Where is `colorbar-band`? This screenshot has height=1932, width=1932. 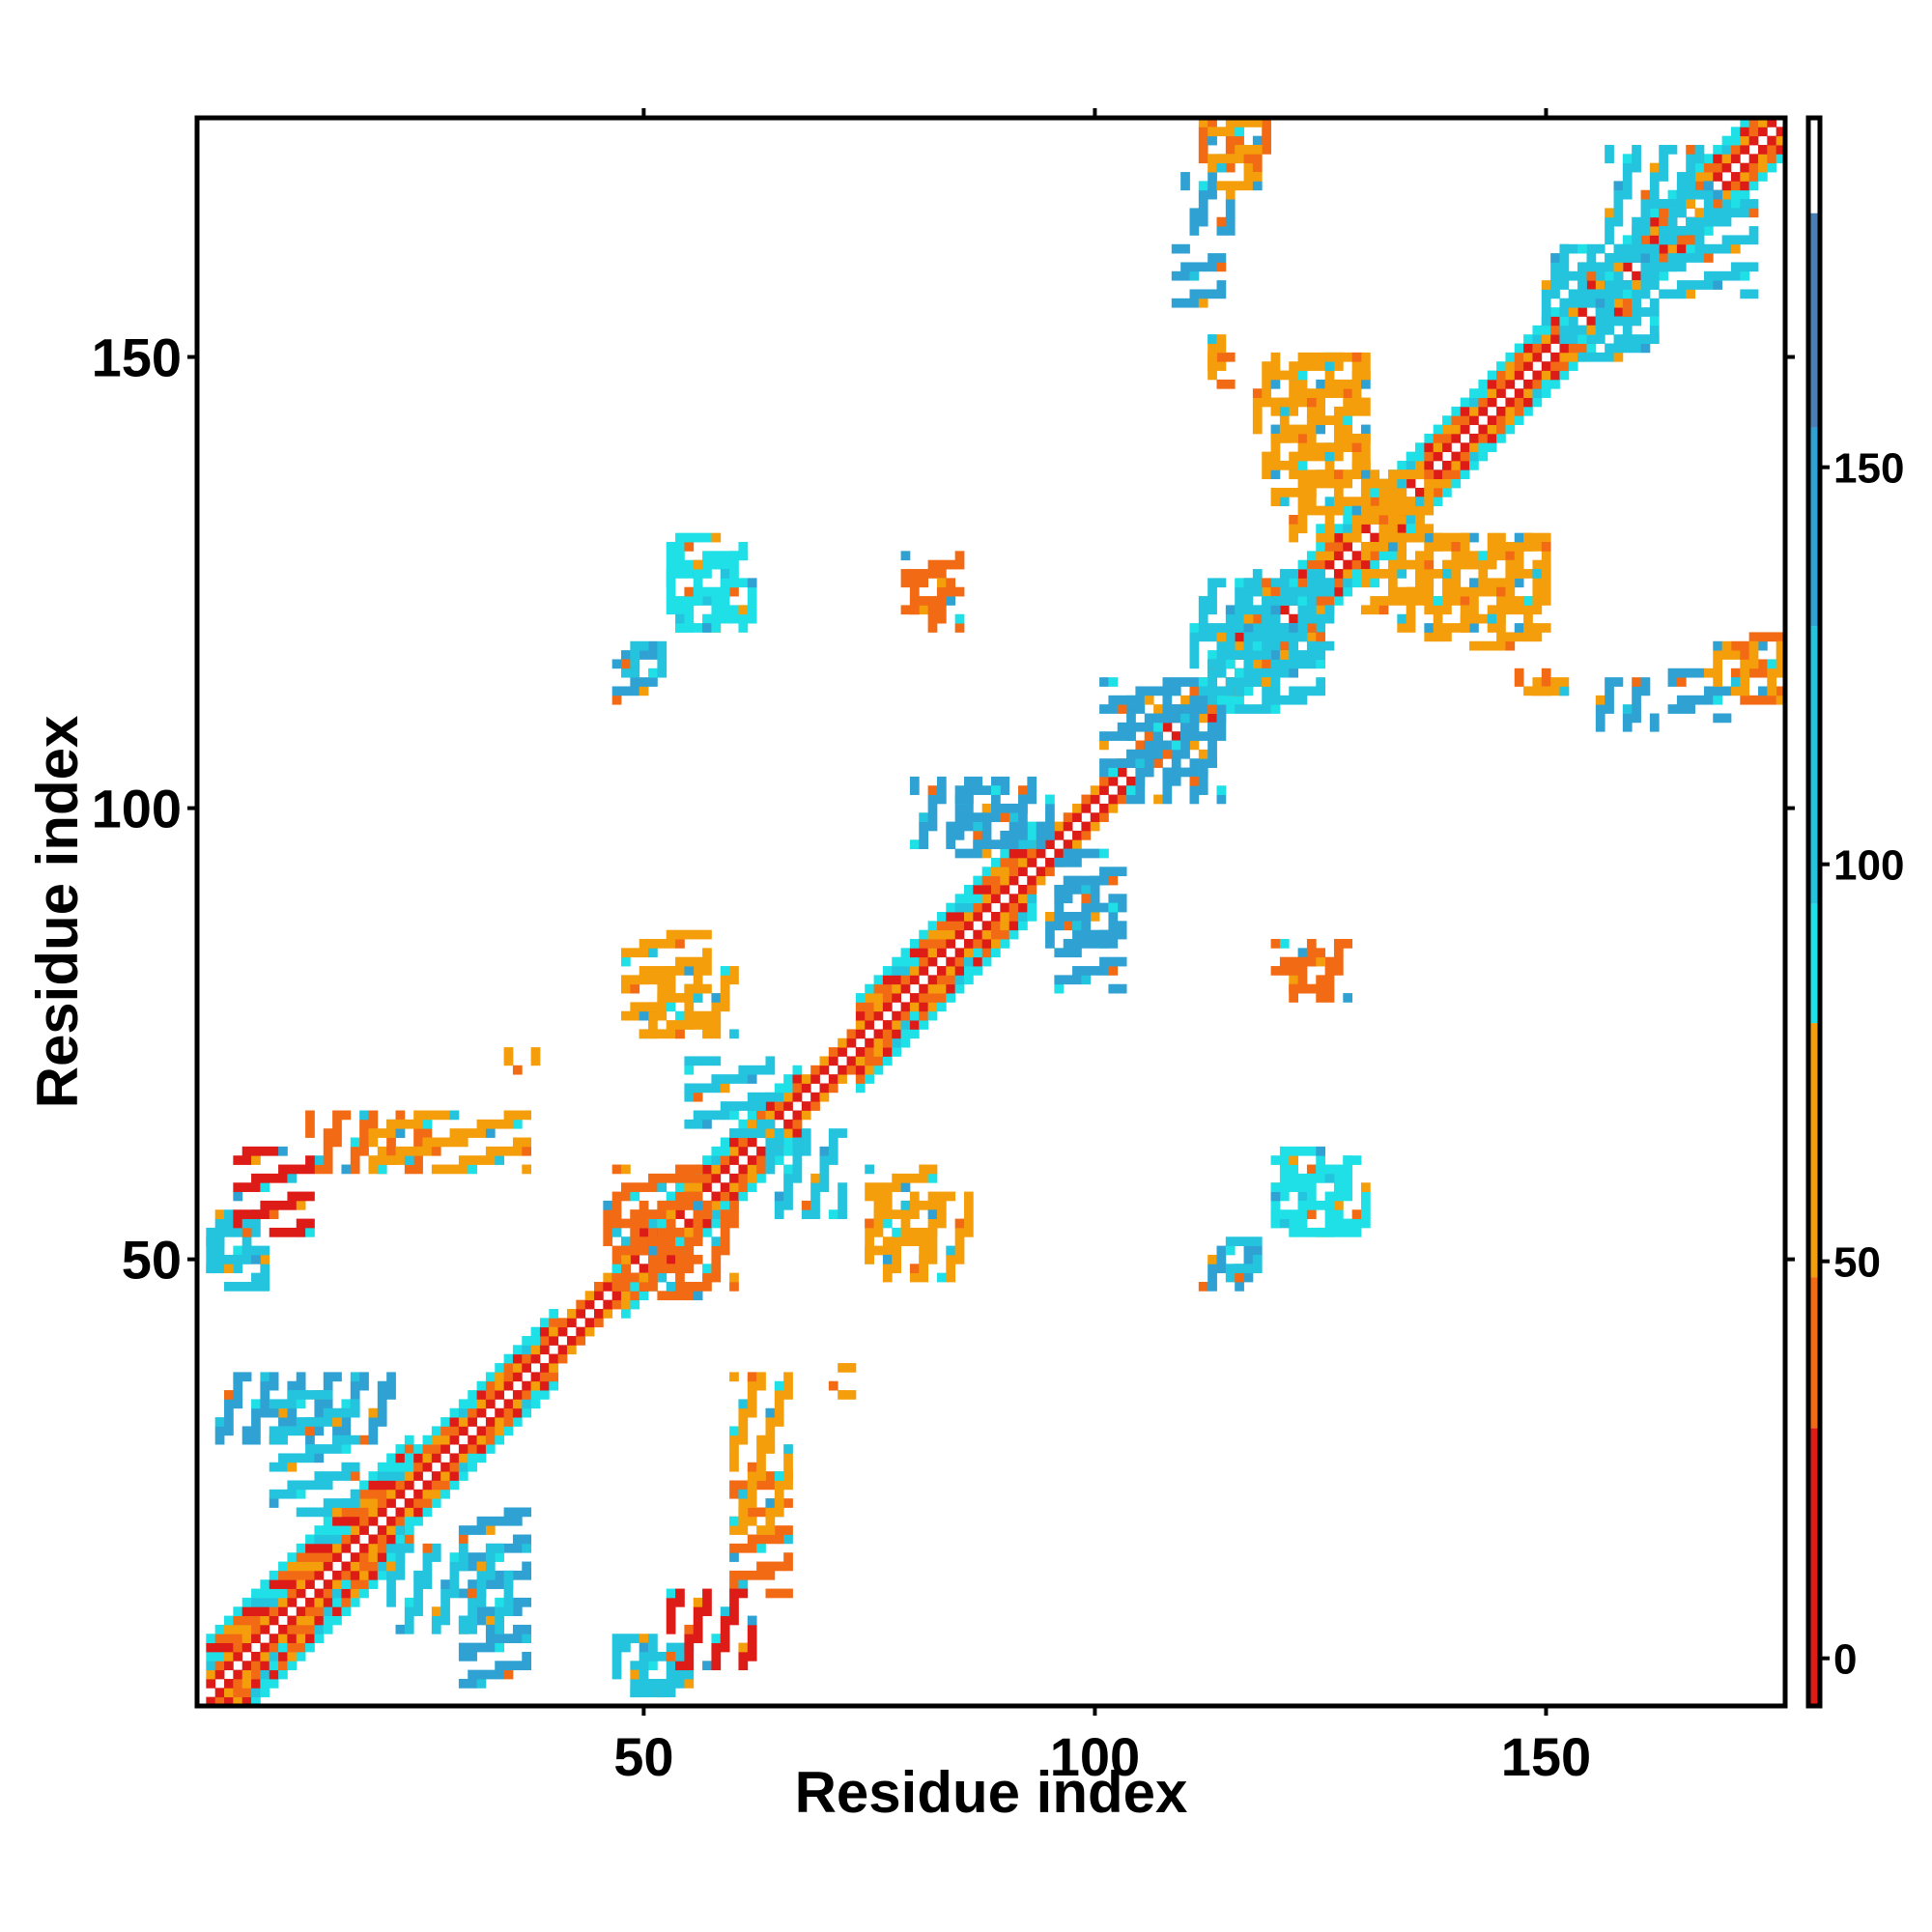 colorbar-band is located at coordinates (1814, 165).